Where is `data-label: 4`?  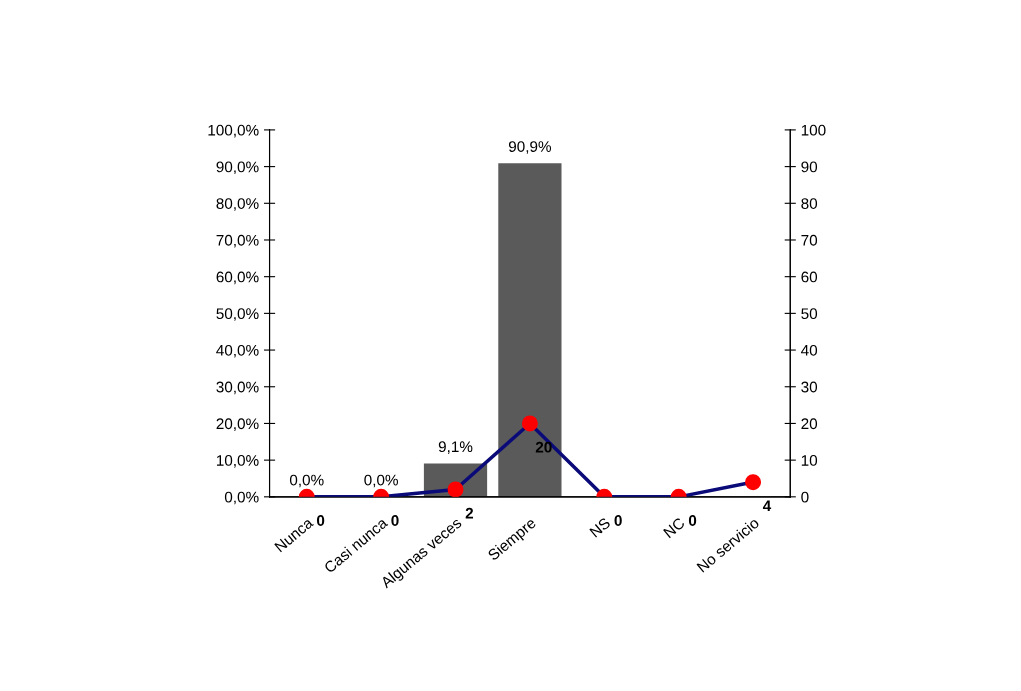 data-label: 4 is located at coordinates (767, 506).